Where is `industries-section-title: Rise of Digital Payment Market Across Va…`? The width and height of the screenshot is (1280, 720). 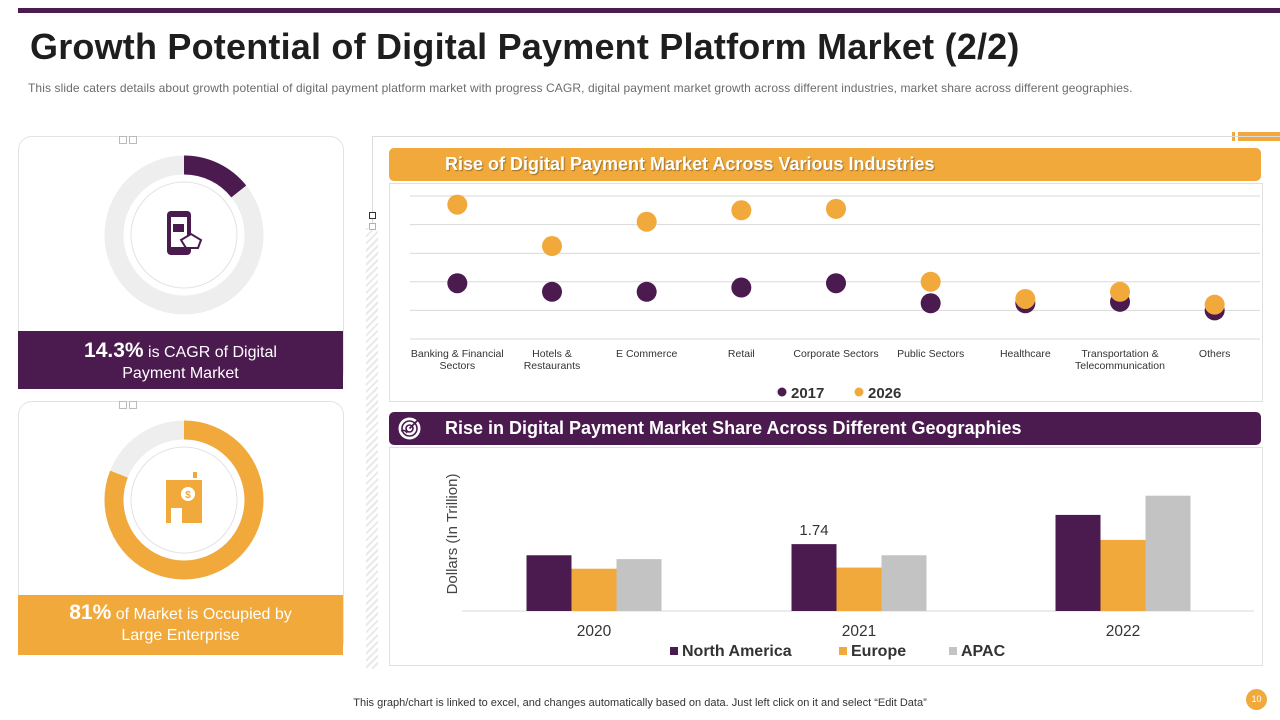
industries-section-title: Rise of Digital Payment Market Across Va… is located at coordinates (690, 164).